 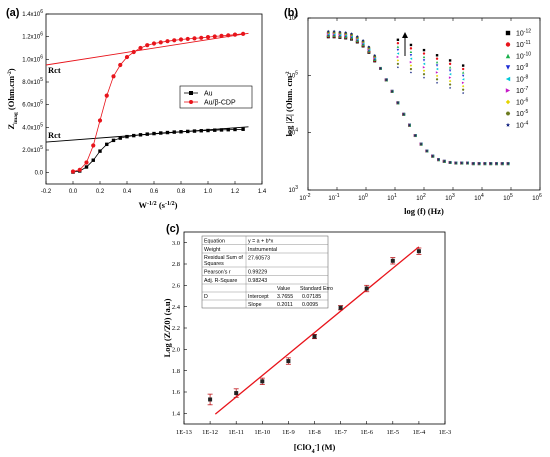 I want to click on x-tick-label-a: 0.0, so click(x=73, y=192).